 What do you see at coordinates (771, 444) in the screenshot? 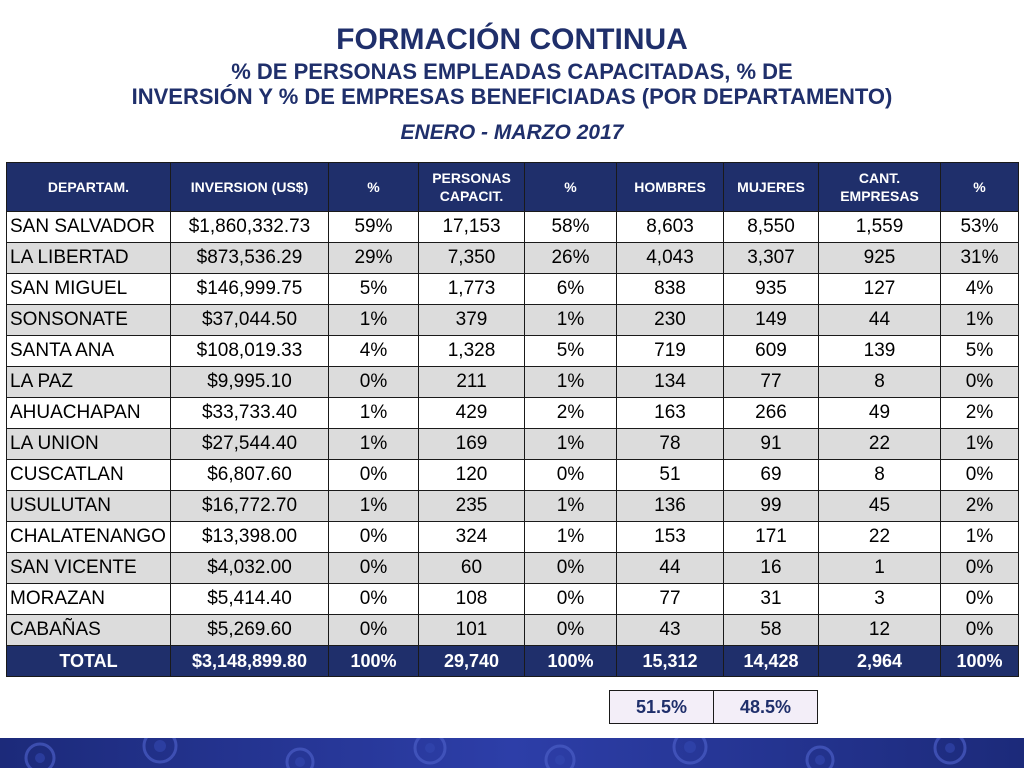
I see `cell-women: 91` at bounding box center [771, 444].